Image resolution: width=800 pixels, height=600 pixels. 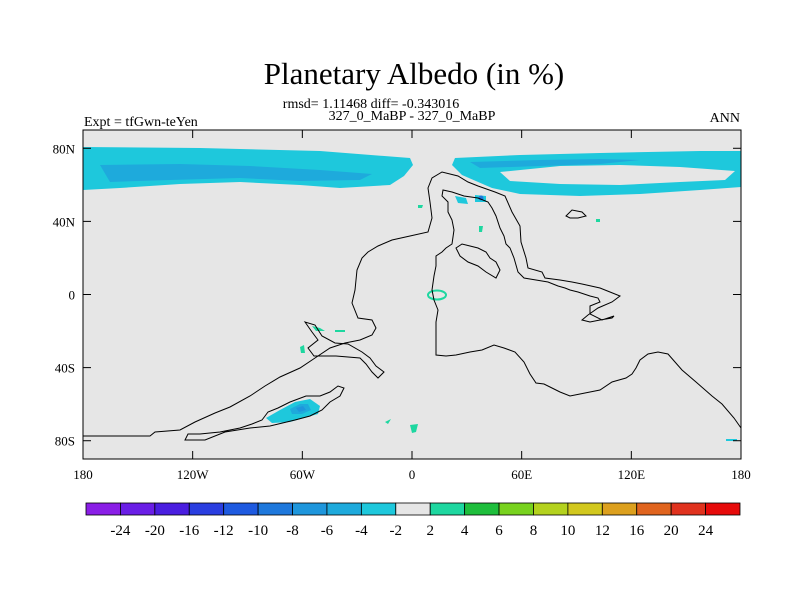 I want to click on colorbar-label-10: 4, so click(x=465, y=531).